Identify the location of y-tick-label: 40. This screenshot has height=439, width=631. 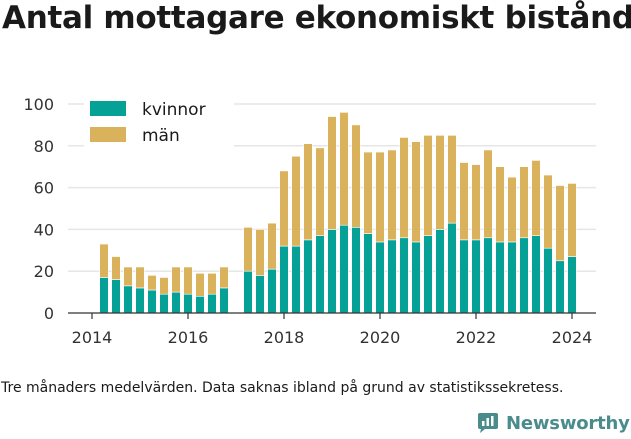
(44, 229).